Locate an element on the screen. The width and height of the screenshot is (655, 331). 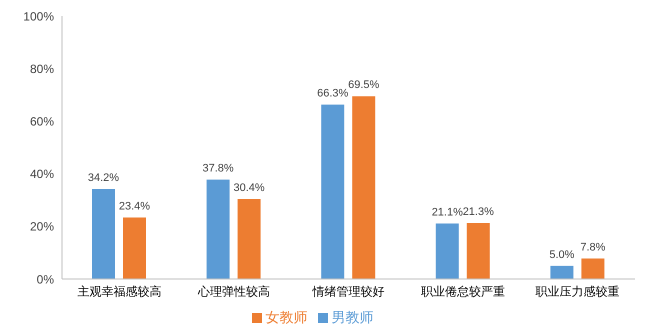
data-label: 5.0% is located at coordinates (562, 254).